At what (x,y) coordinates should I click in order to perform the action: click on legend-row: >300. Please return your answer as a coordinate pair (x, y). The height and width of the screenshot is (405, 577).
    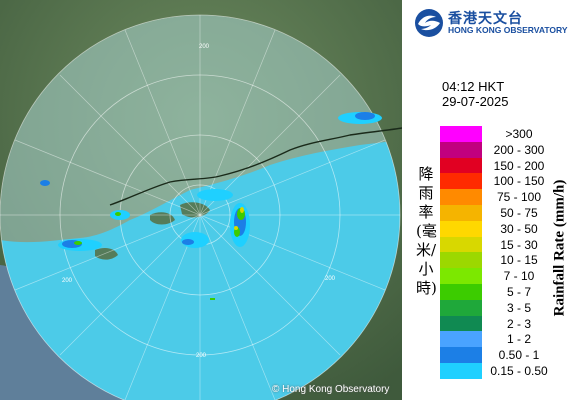
    Looking at the image, I should click on (507, 134).